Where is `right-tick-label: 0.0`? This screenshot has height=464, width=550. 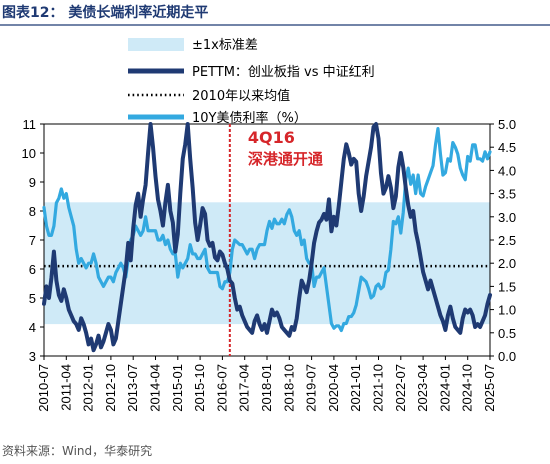 right-tick-label: 0.0 is located at coordinates (507, 356).